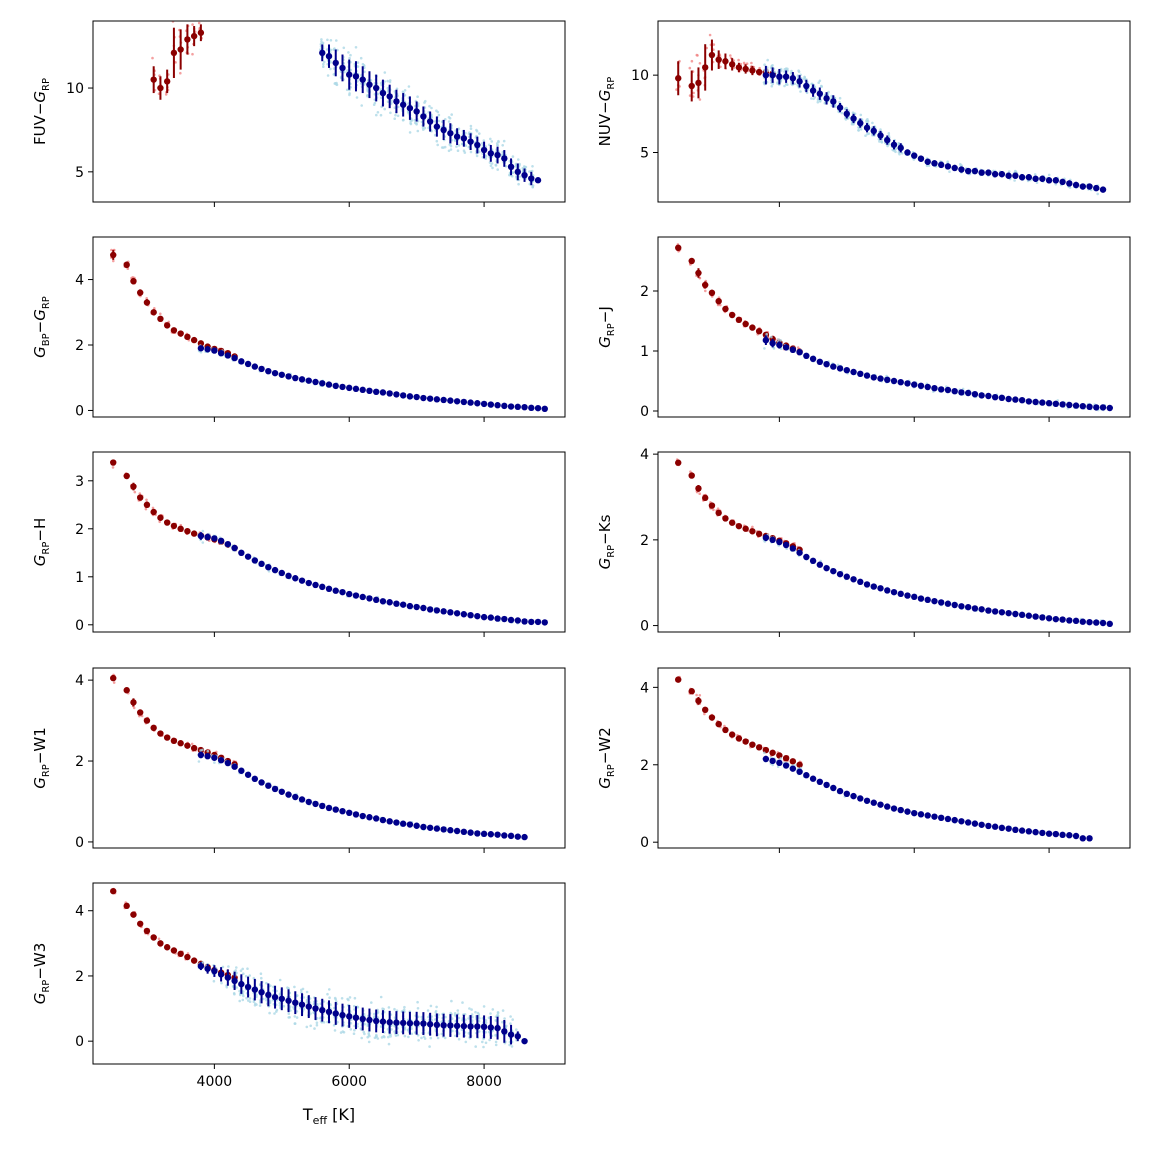 The width and height of the screenshot is (1152, 1152). Describe the element at coordinates (894, 327) in the screenshot. I see `axes-frame` at that location.